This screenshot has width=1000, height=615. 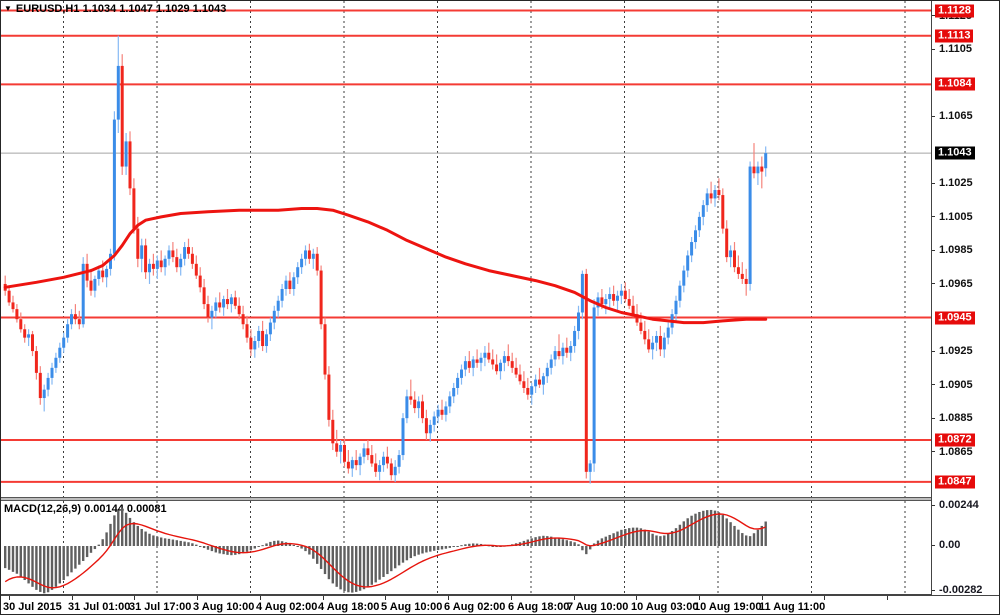 I want to click on macd-indicator-panel: MACD(12,26,9) 0.00144 0.00081, so click(x=466, y=548).